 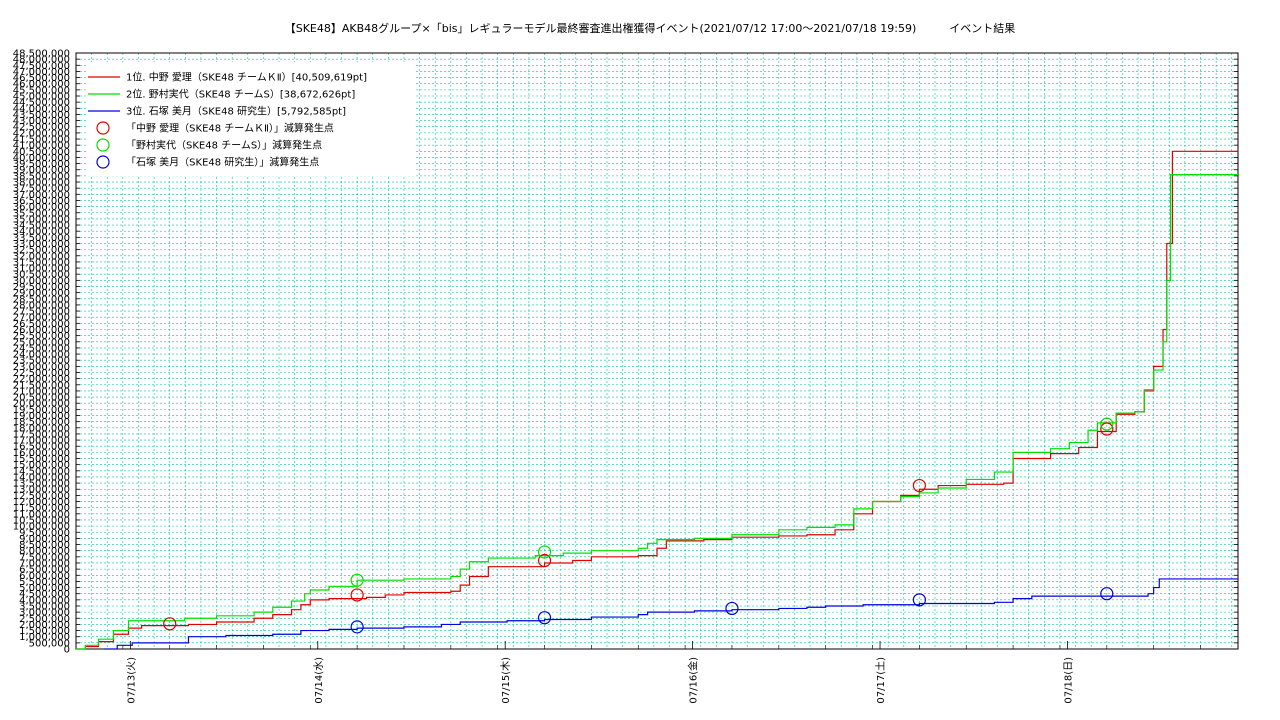 What do you see at coordinates (41, 84) in the screenshot?
I see `y-tick-label: 46,000,000` at bounding box center [41, 84].